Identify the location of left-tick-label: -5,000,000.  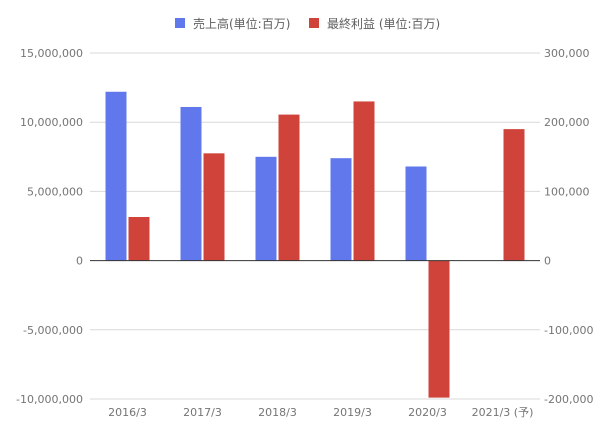
(53, 330).